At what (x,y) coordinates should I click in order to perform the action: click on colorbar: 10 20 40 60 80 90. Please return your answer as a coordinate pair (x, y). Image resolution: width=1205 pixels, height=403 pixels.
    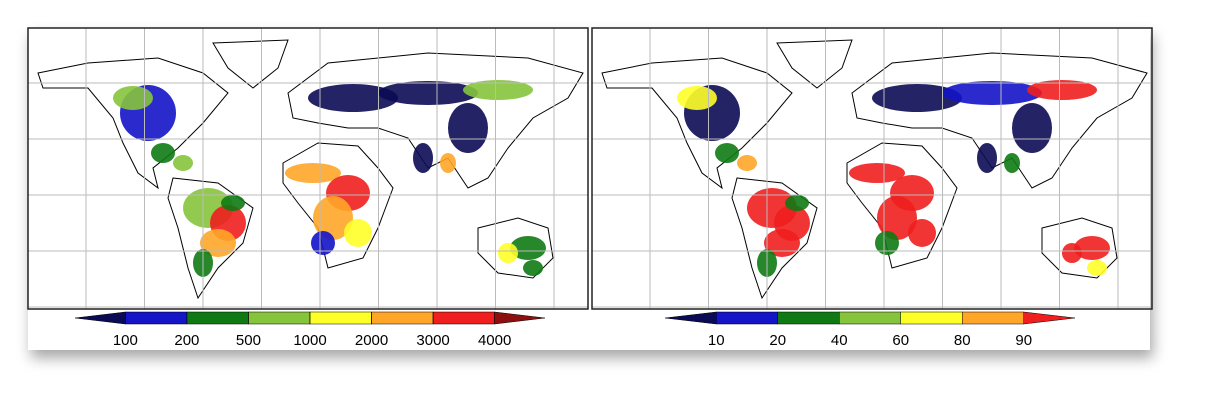
    Looking at the image, I should click on (870, 330).